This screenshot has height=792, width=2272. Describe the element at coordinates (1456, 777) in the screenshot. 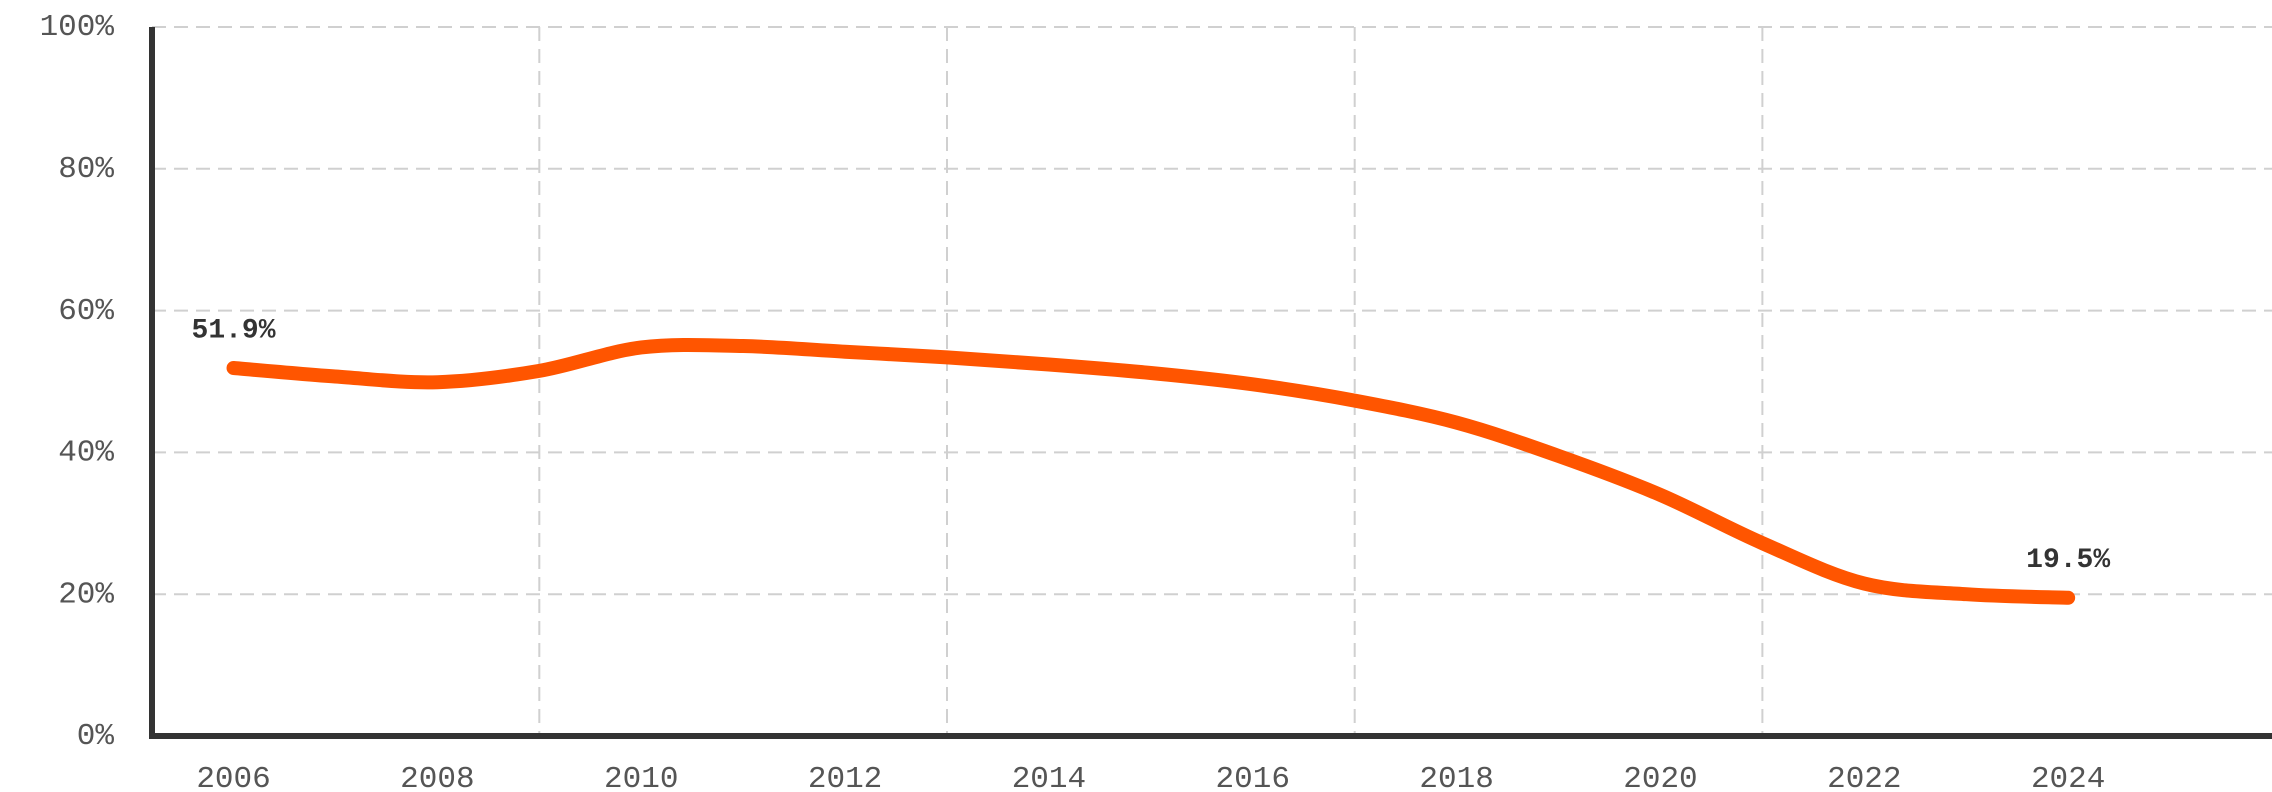

I see `x-tick-label: 2018` at that location.